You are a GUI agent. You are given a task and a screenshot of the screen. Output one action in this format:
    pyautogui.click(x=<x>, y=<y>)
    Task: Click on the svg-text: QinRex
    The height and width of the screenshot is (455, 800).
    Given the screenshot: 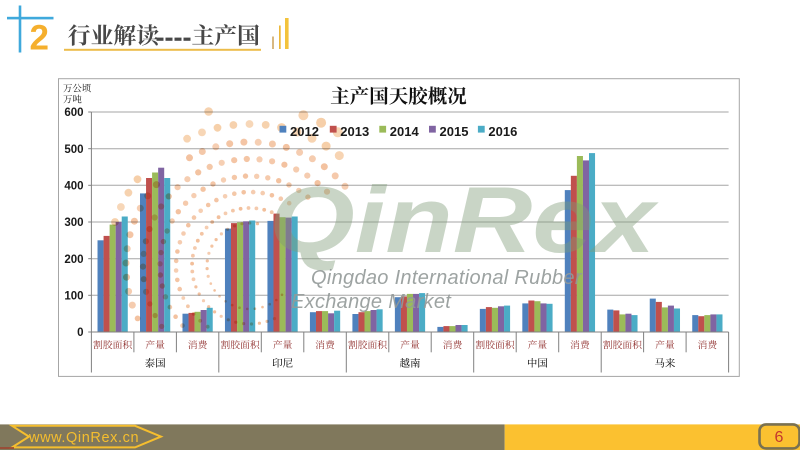 What is the action you would take?
    pyautogui.click(x=464, y=219)
    